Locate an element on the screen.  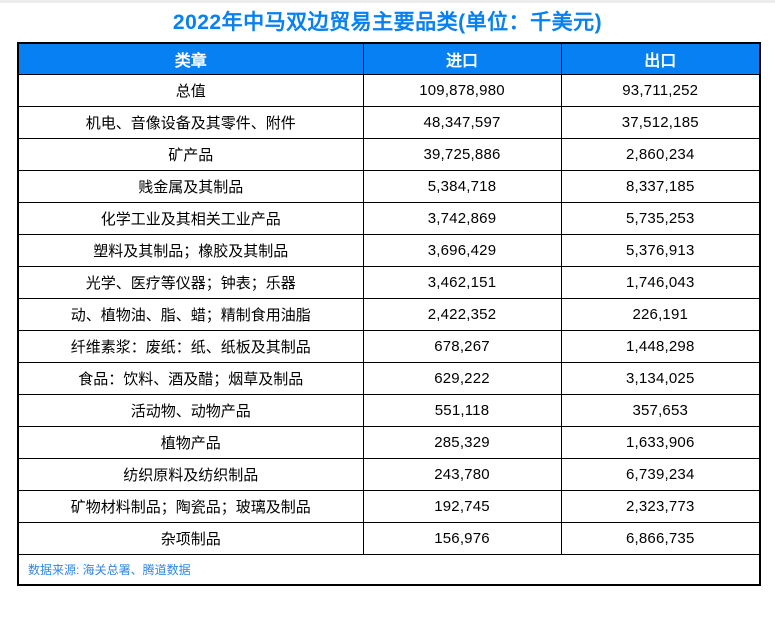
import-cell: 3,462,151 is located at coordinates (462, 282).